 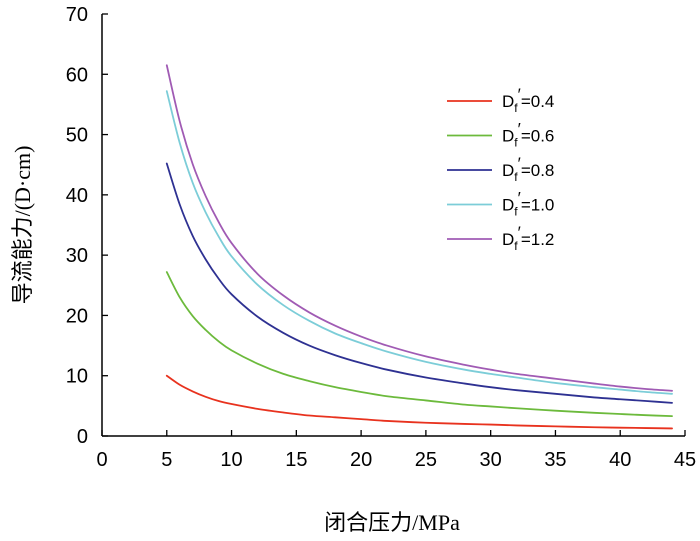 I want to click on x-tick-label: 30, so click(x=491, y=460).